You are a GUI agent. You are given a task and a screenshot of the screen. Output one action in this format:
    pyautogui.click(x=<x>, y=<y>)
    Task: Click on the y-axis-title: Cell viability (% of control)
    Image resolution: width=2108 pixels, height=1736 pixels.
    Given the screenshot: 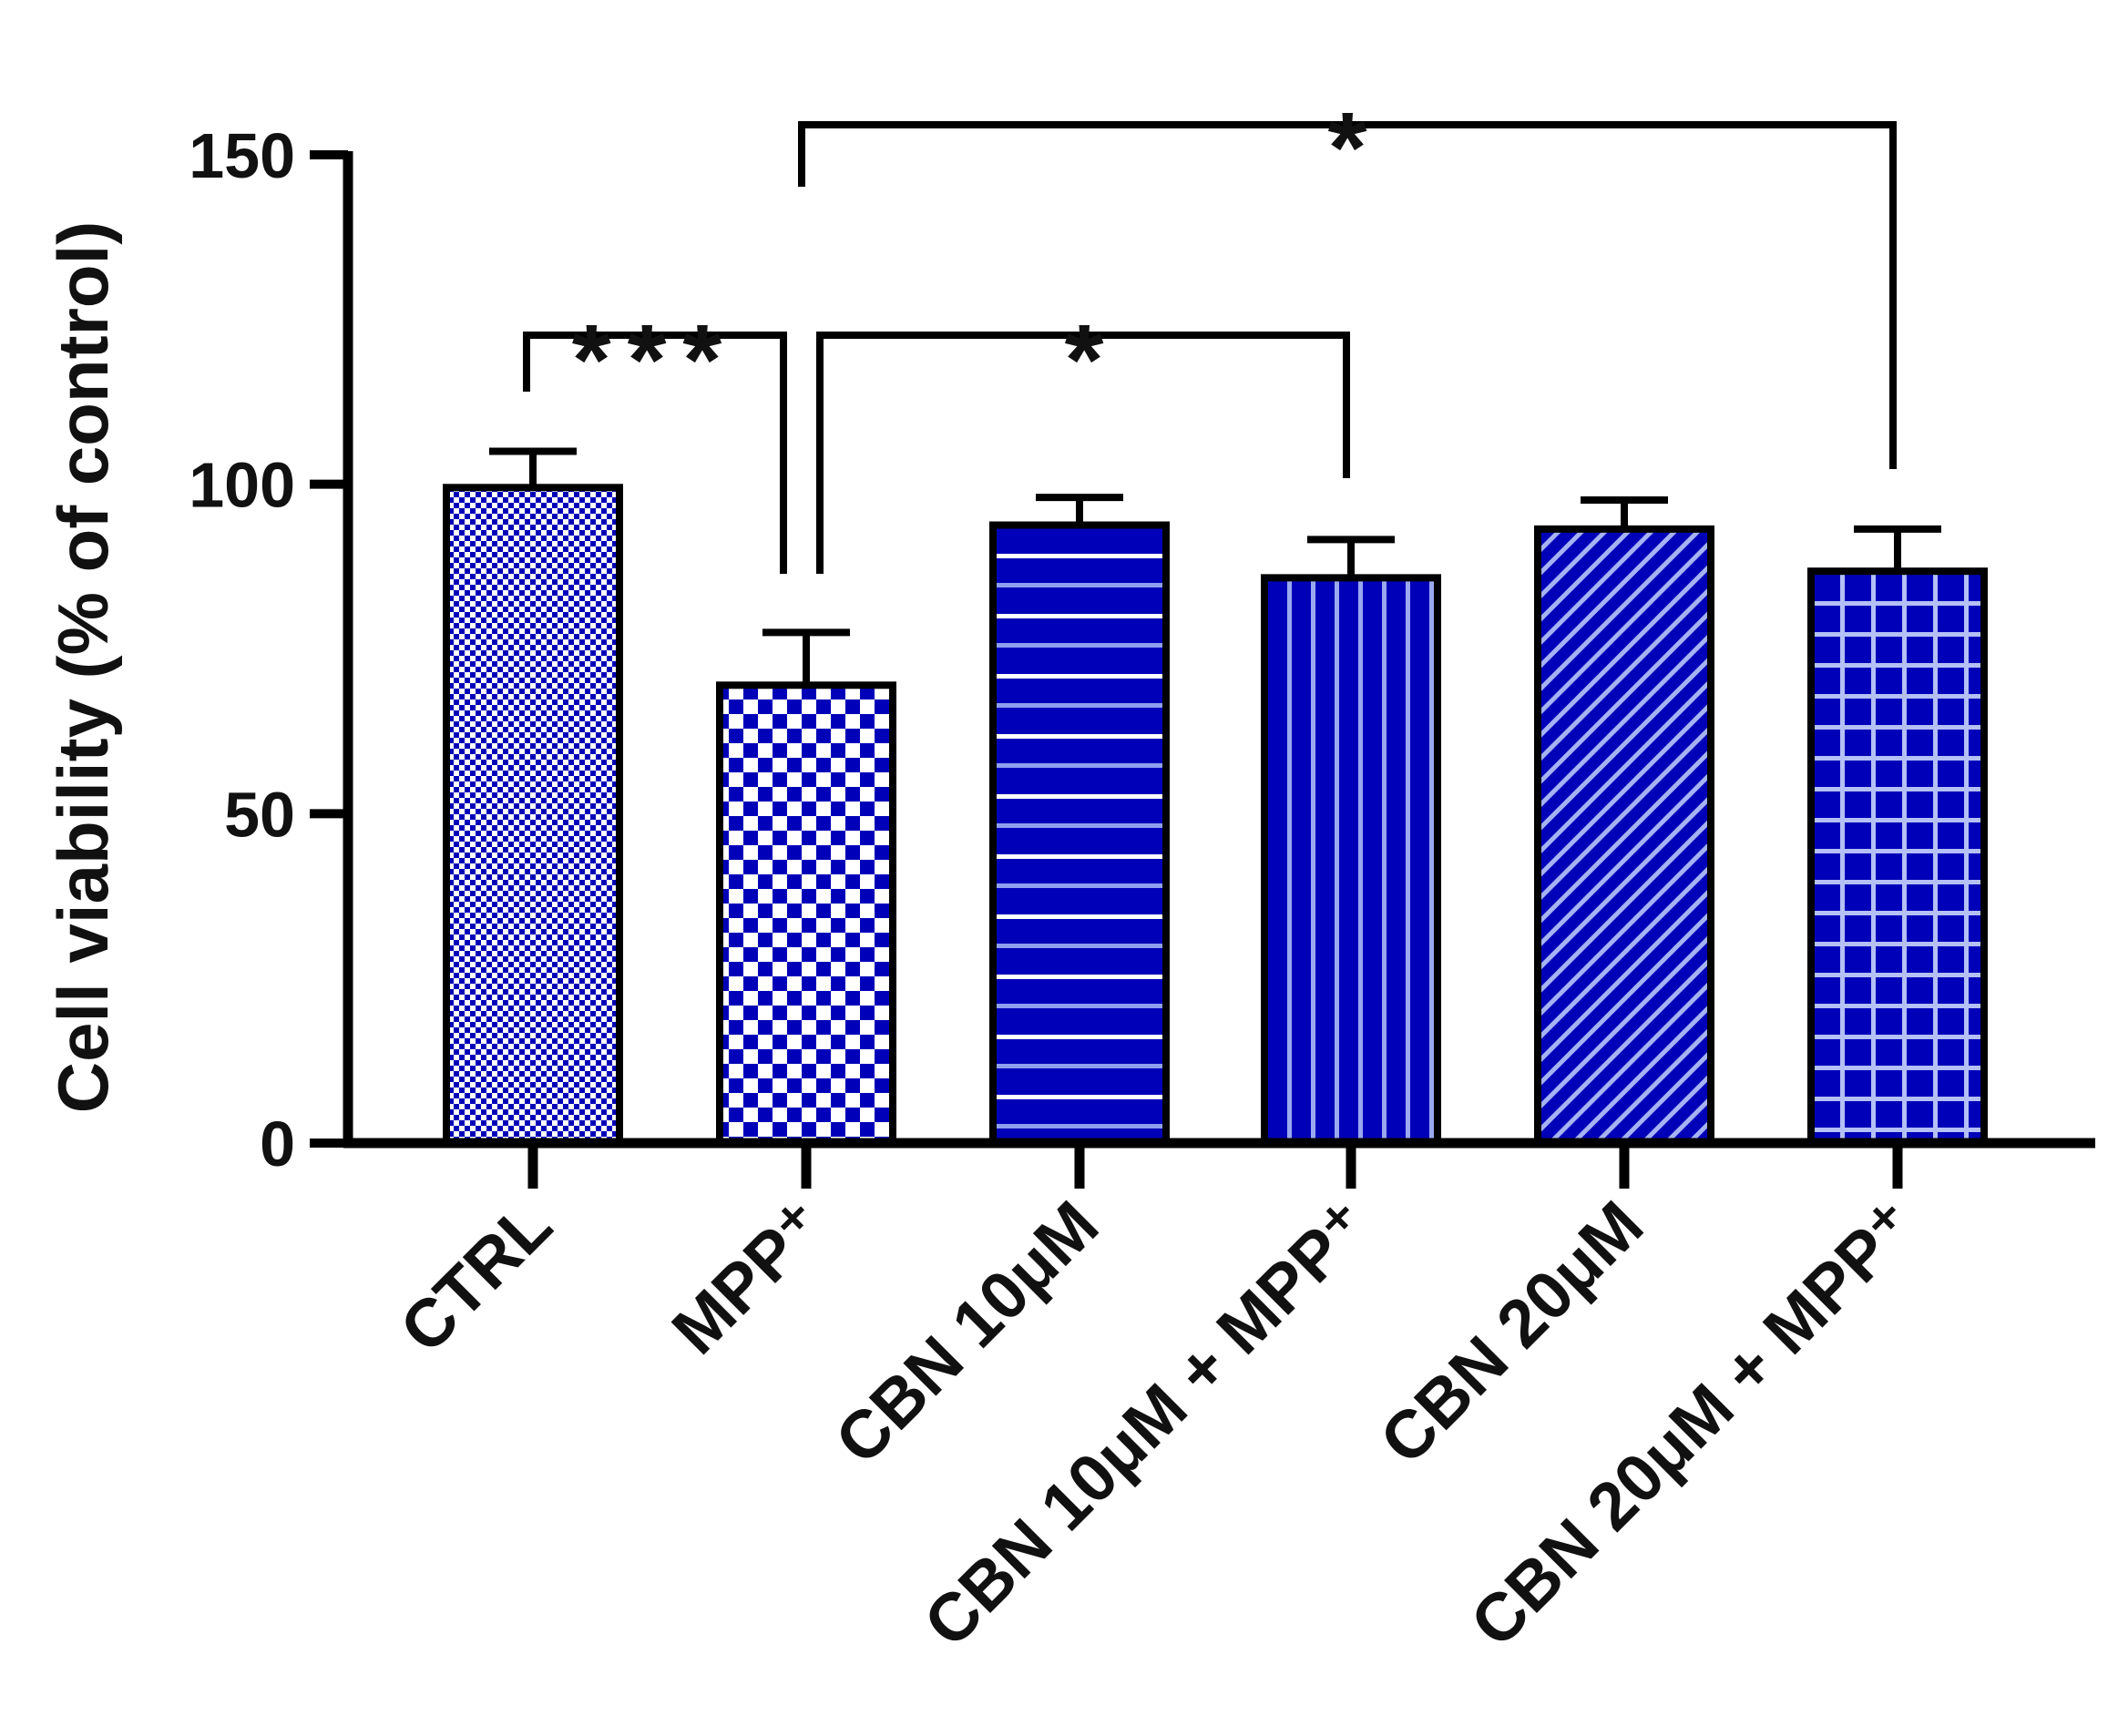 What is the action you would take?
    pyautogui.click(x=83, y=667)
    